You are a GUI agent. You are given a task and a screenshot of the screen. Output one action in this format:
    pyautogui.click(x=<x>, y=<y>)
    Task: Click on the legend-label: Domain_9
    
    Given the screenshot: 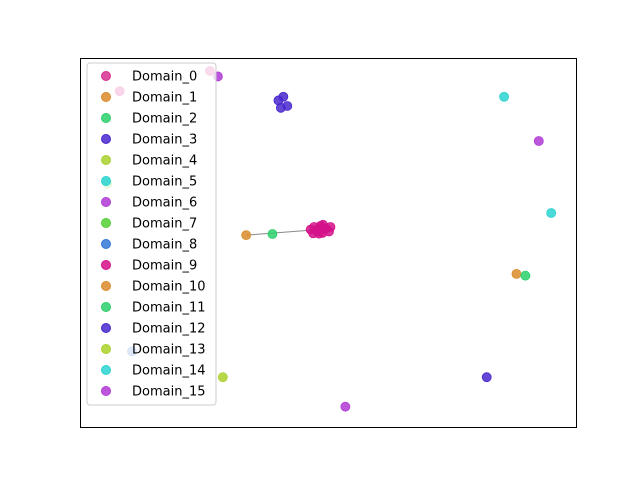 What is the action you would take?
    pyautogui.click(x=164, y=266)
    